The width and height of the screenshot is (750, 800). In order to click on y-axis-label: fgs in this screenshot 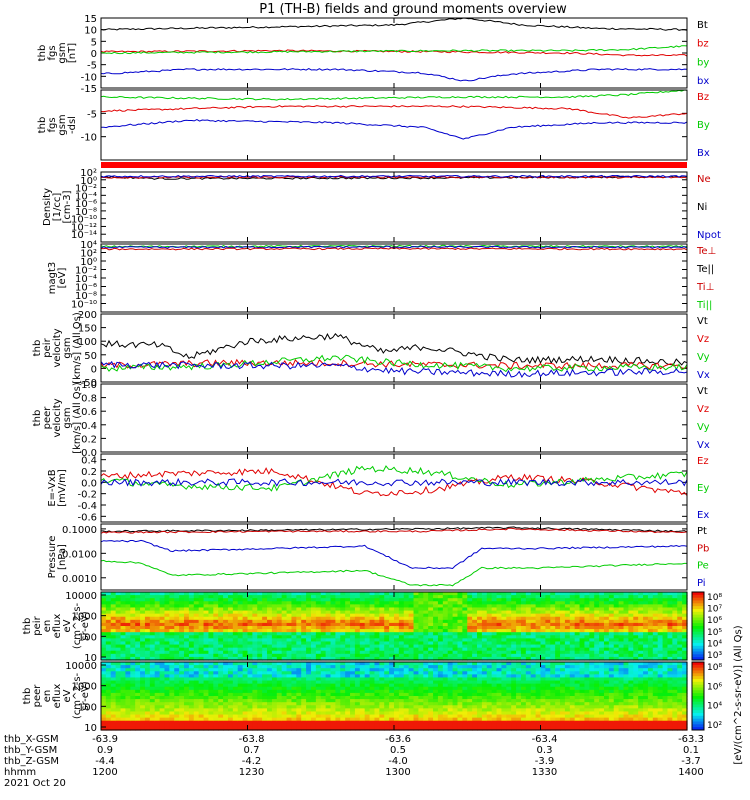, I will do `click(52, 124)`.